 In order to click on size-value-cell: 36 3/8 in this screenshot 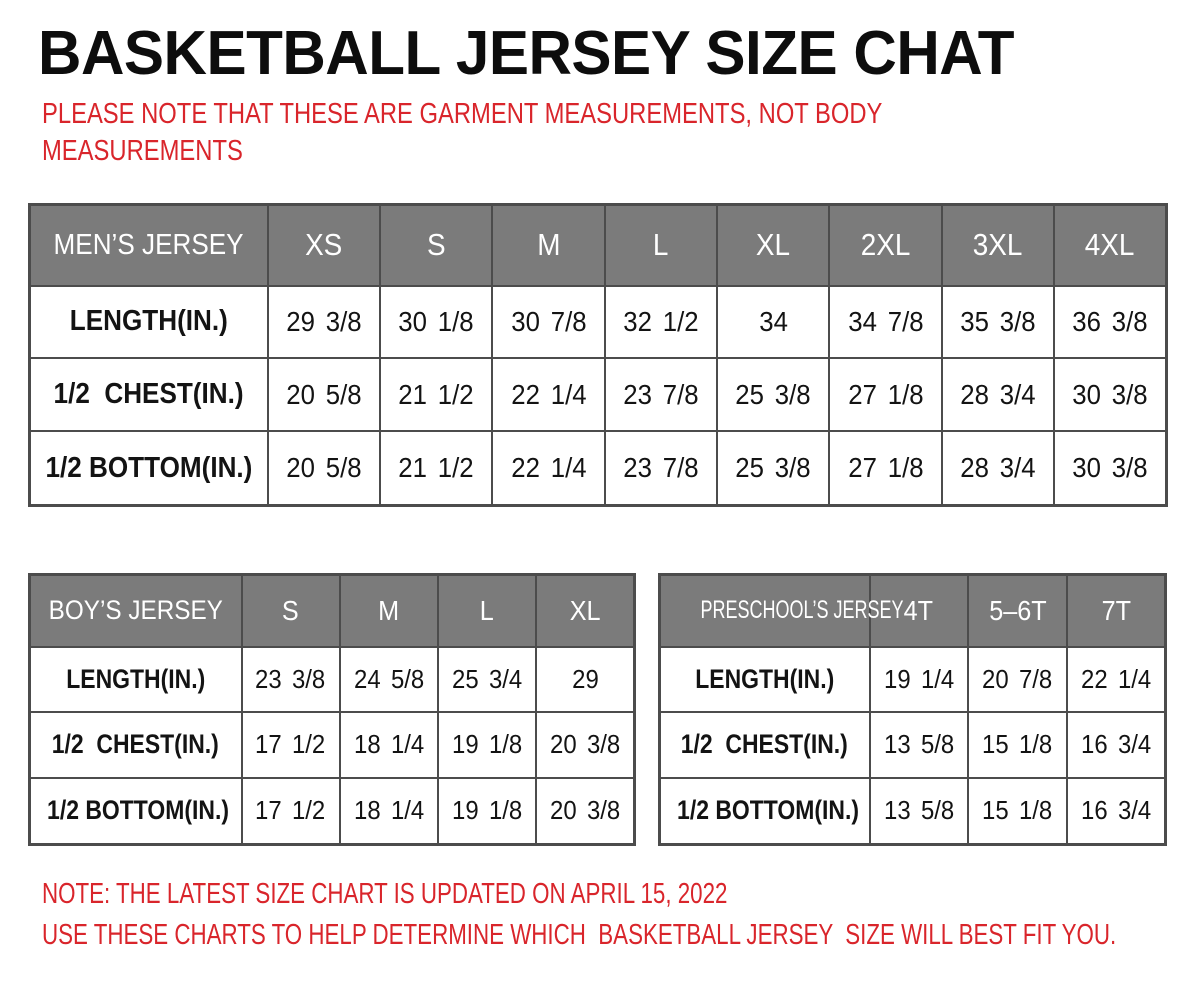, I will do `click(1110, 322)`.